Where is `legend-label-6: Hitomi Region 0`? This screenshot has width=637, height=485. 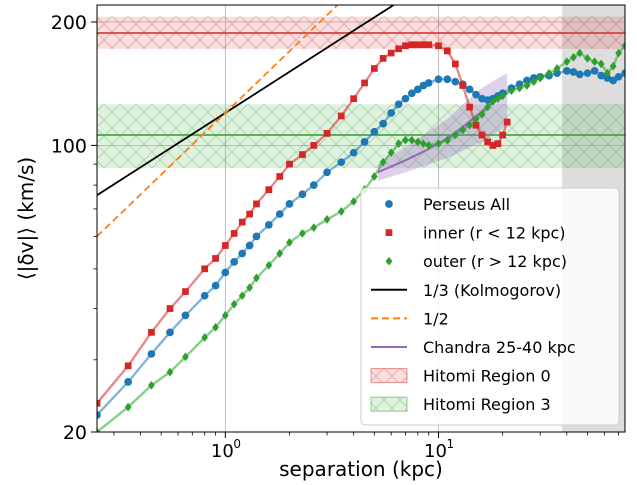
legend-label-6: Hitomi Region 0 is located at coordinates (487, 376).